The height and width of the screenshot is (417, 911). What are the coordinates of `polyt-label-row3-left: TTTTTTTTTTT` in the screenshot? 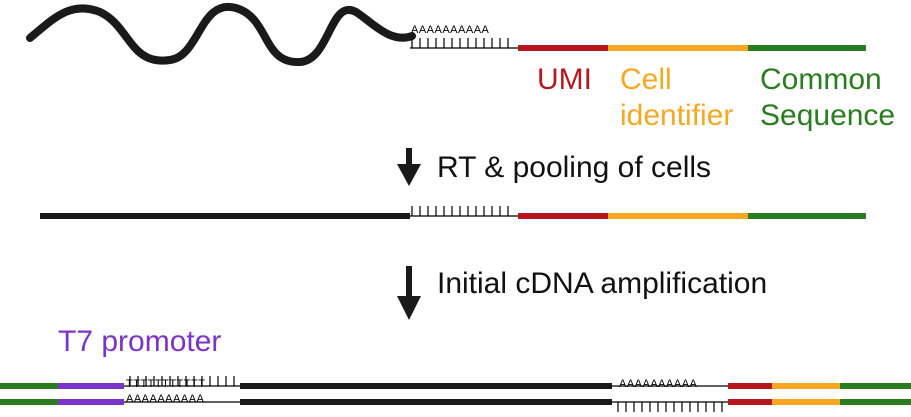 It's located at (166, 384).